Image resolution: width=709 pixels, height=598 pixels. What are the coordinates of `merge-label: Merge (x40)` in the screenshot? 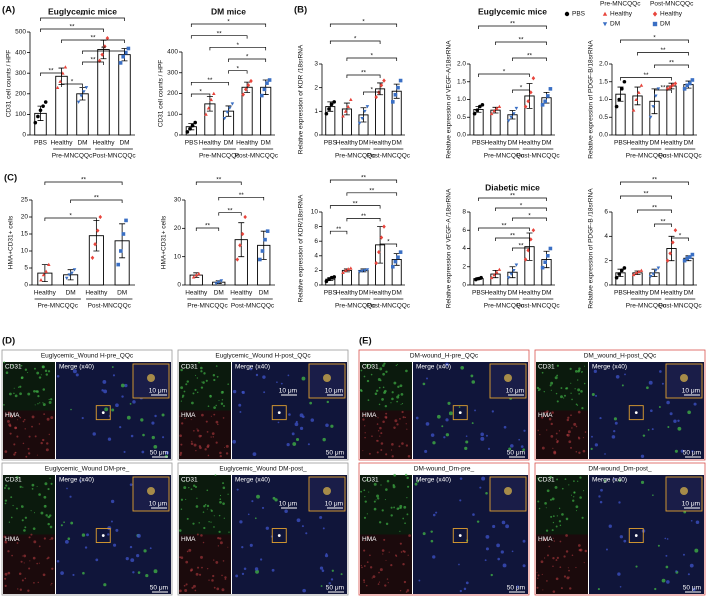 It's located at (433, 480).